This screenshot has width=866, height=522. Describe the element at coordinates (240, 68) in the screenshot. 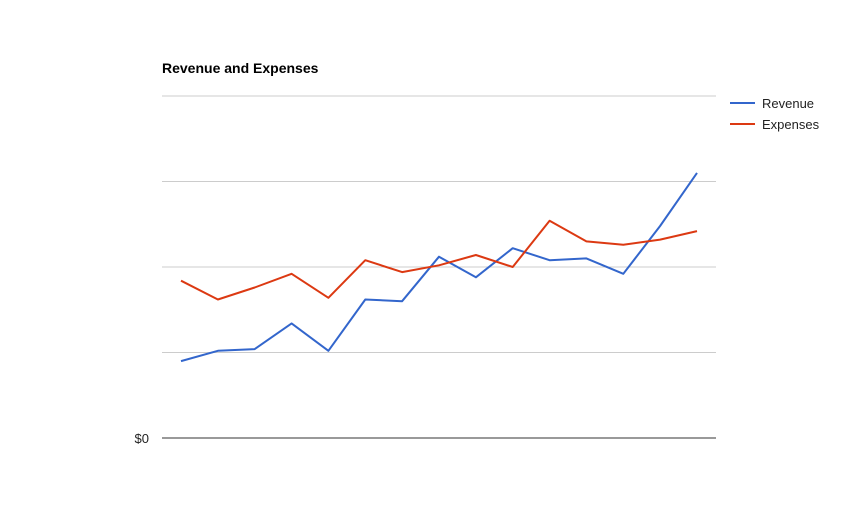

I see `chart-title: Revenue and Expenses` at that location.